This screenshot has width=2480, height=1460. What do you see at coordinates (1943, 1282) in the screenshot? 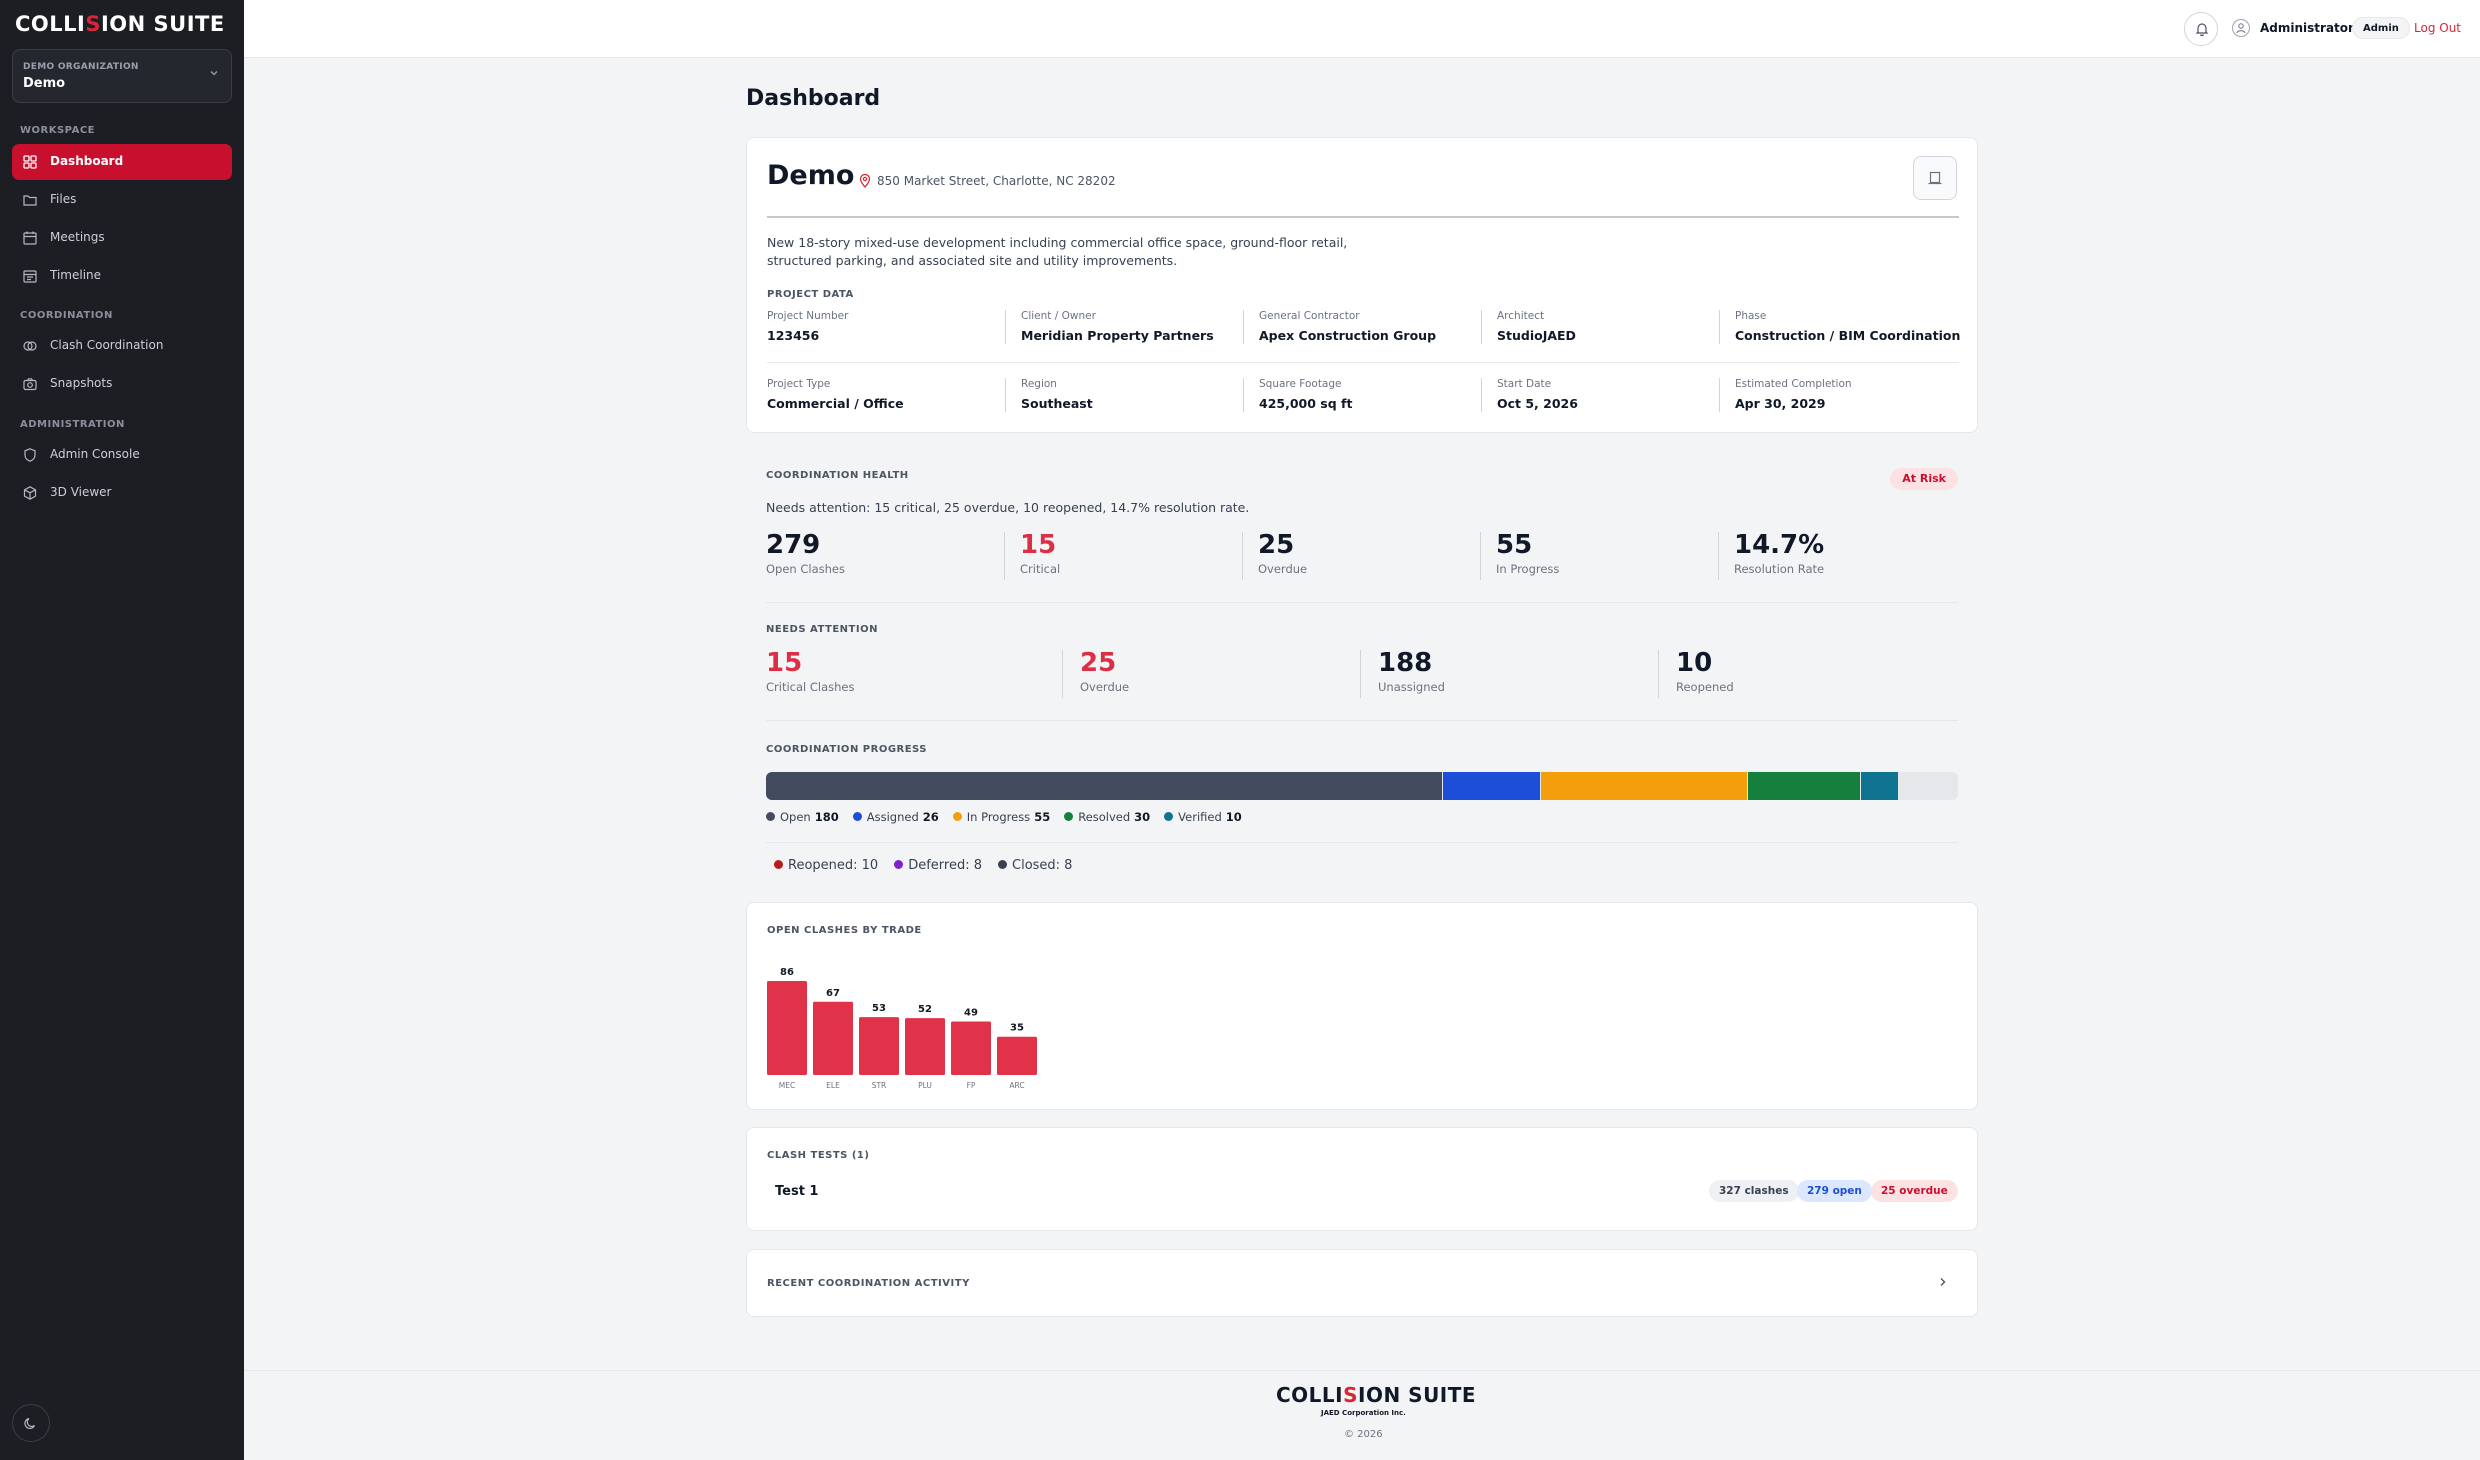
I see `chevron-right-icon` at bounding box center [1943, 1282].